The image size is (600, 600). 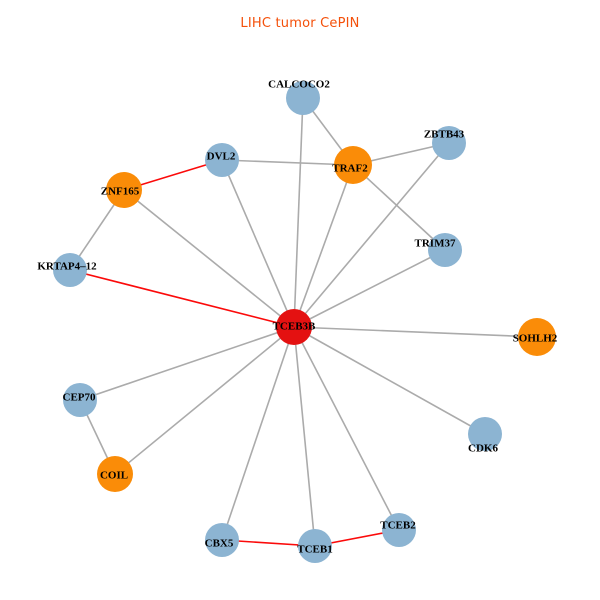 I want to click on graph-node-label: DVL2, so click(x=221, y=157).